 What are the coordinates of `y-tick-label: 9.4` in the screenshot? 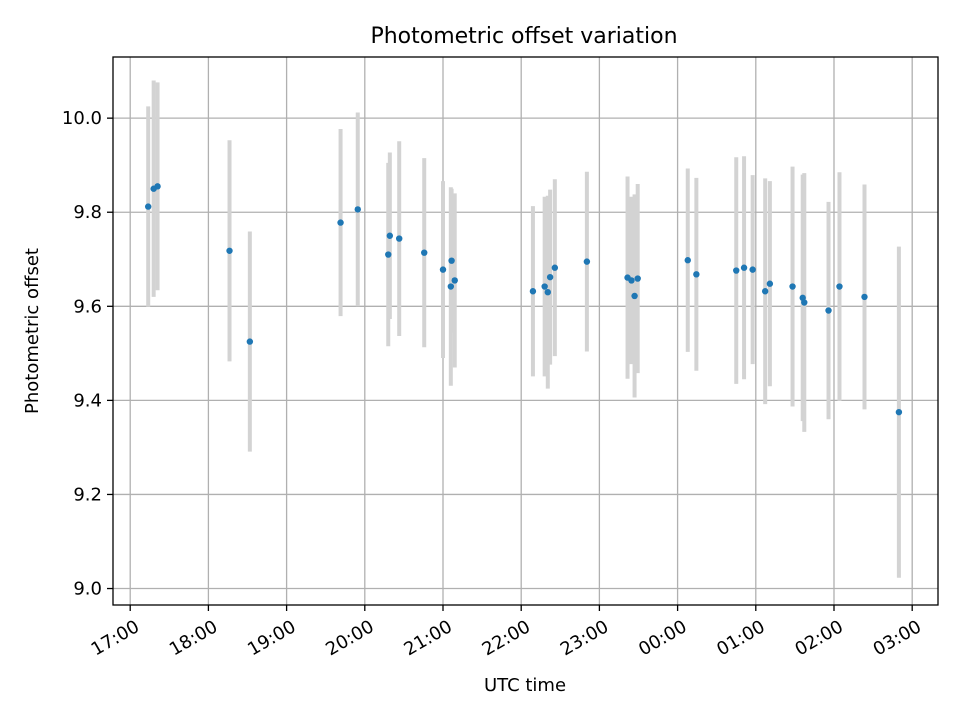 It's located at (87, 400).